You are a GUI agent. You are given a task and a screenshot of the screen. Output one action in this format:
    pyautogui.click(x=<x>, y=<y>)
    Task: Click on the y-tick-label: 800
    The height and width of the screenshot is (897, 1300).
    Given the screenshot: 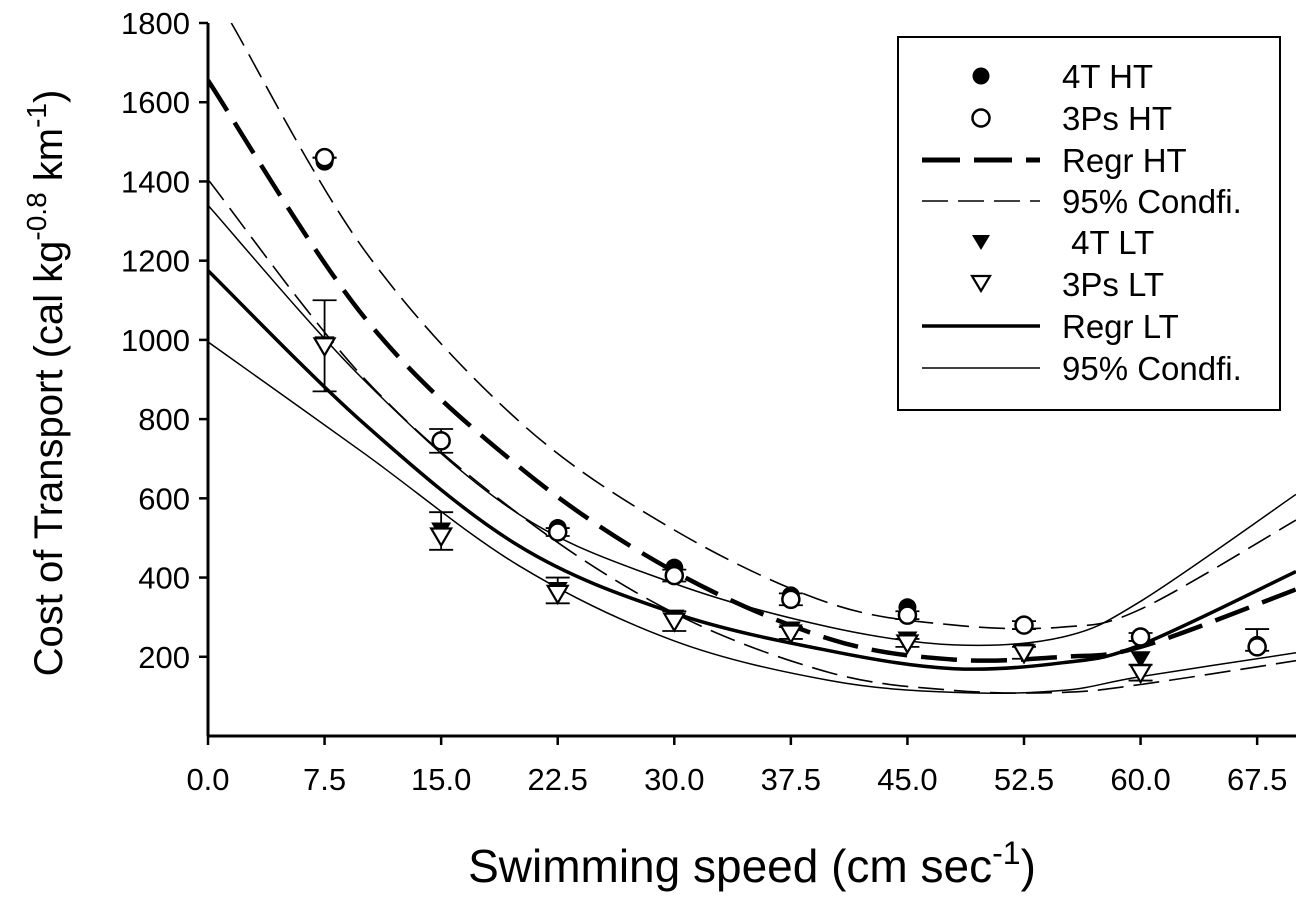 What is the action you would take?
    pyautogui.click(x=164, y=419)
    